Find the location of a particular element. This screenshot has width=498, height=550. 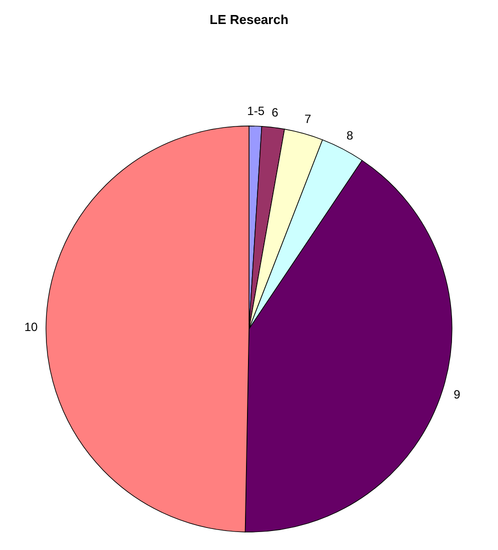

slice-label: 9 is located at coordinates (457, 394).